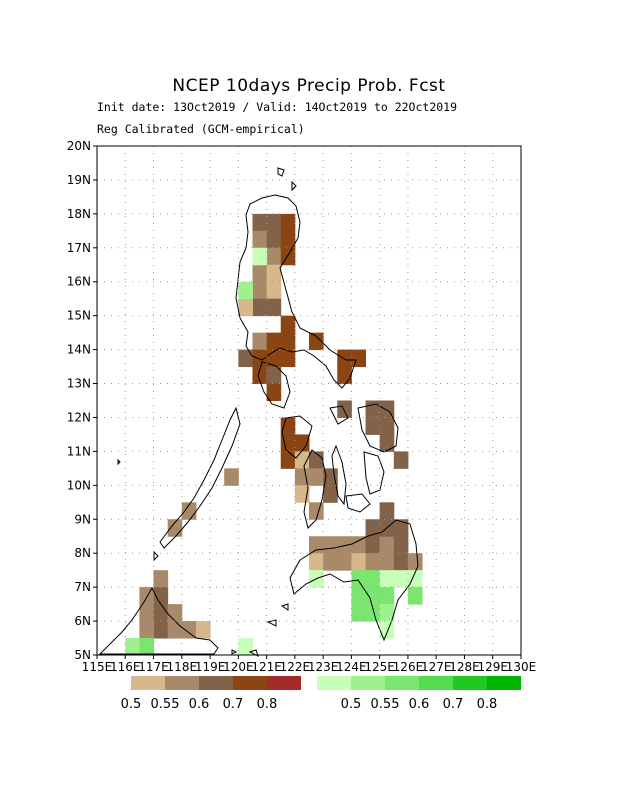  I want to click on lon-tick-label: 122E, so click(295, 667).